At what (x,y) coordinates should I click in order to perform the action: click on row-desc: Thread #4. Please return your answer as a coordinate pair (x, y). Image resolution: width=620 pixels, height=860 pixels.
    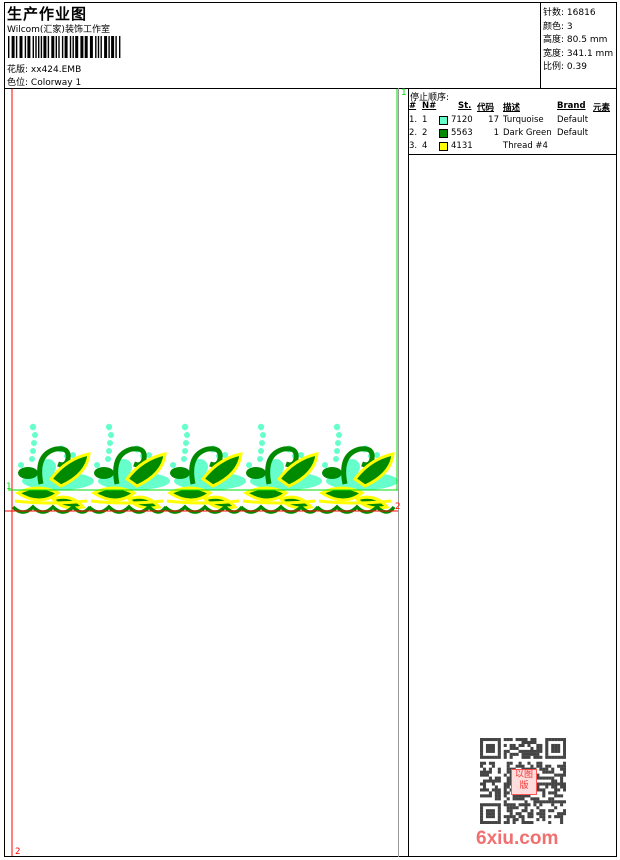
    Looking at the image, I should click on (525, 146).